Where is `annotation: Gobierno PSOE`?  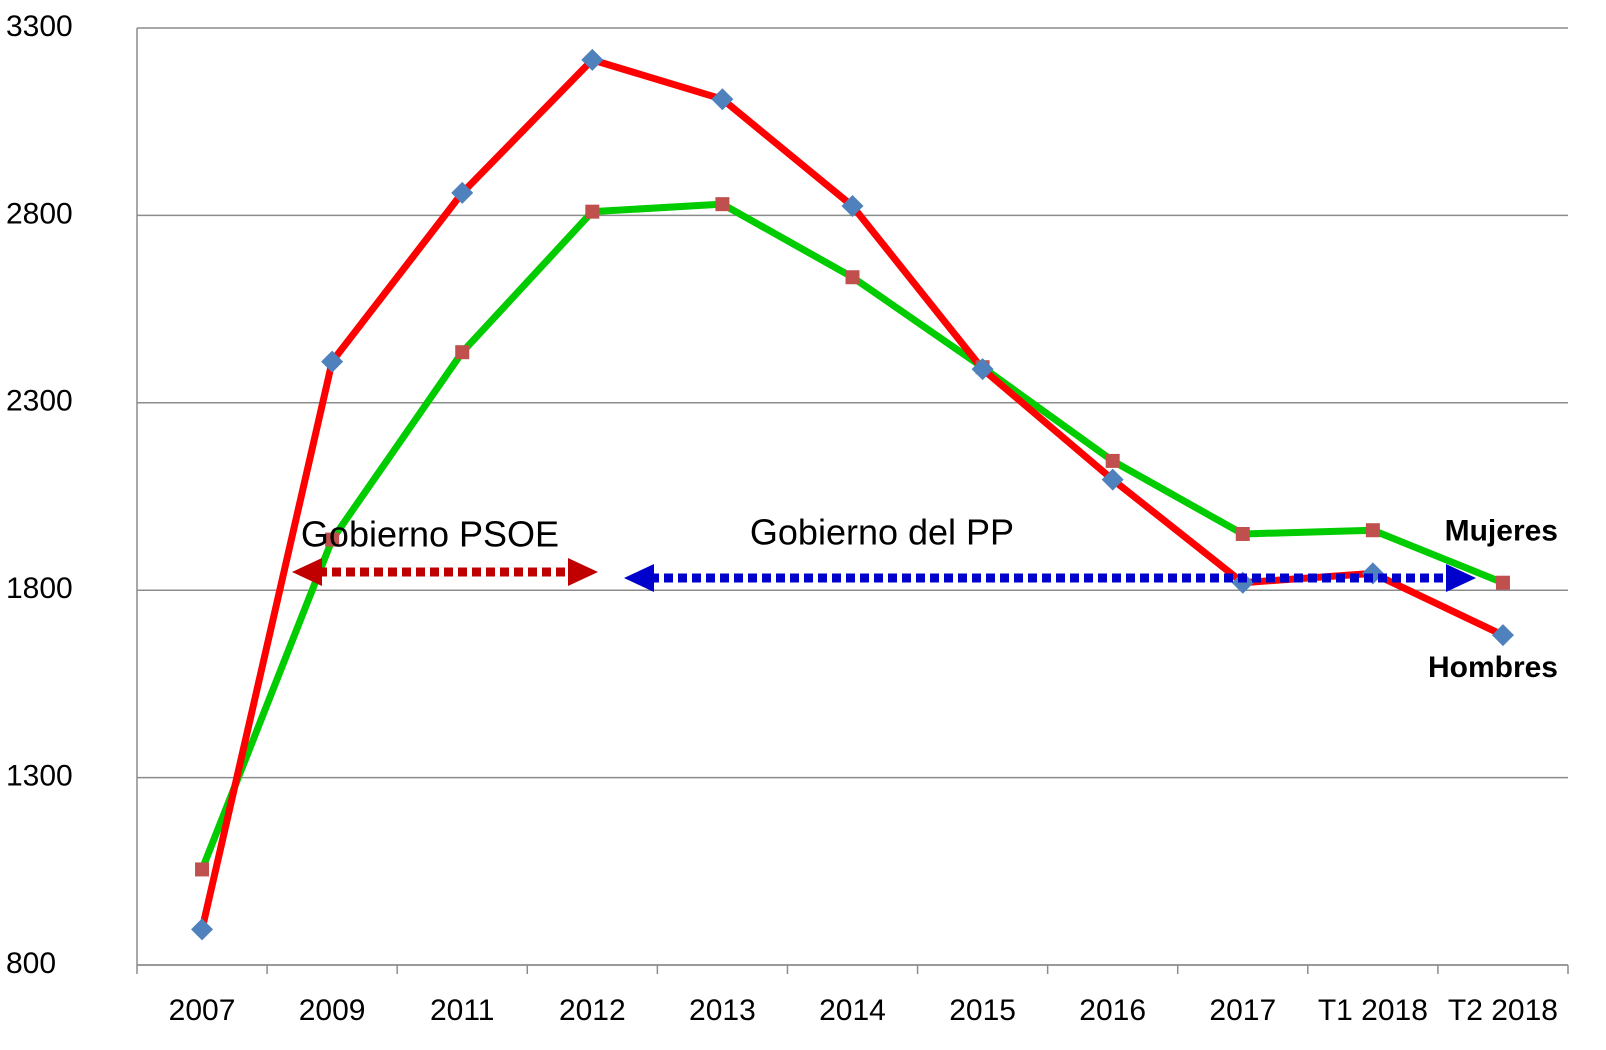
annotation: Gobierno PSOE is located at coordinates (430, 534).